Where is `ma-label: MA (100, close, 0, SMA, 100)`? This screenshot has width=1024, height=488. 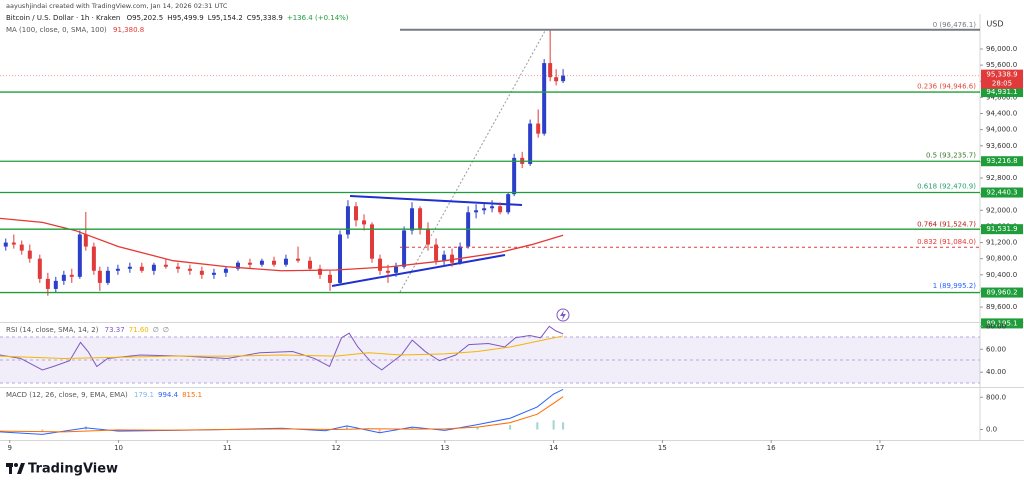
ma-label: MA (100, close, 0, SMA, 100) is located at coordinates (56, 30).